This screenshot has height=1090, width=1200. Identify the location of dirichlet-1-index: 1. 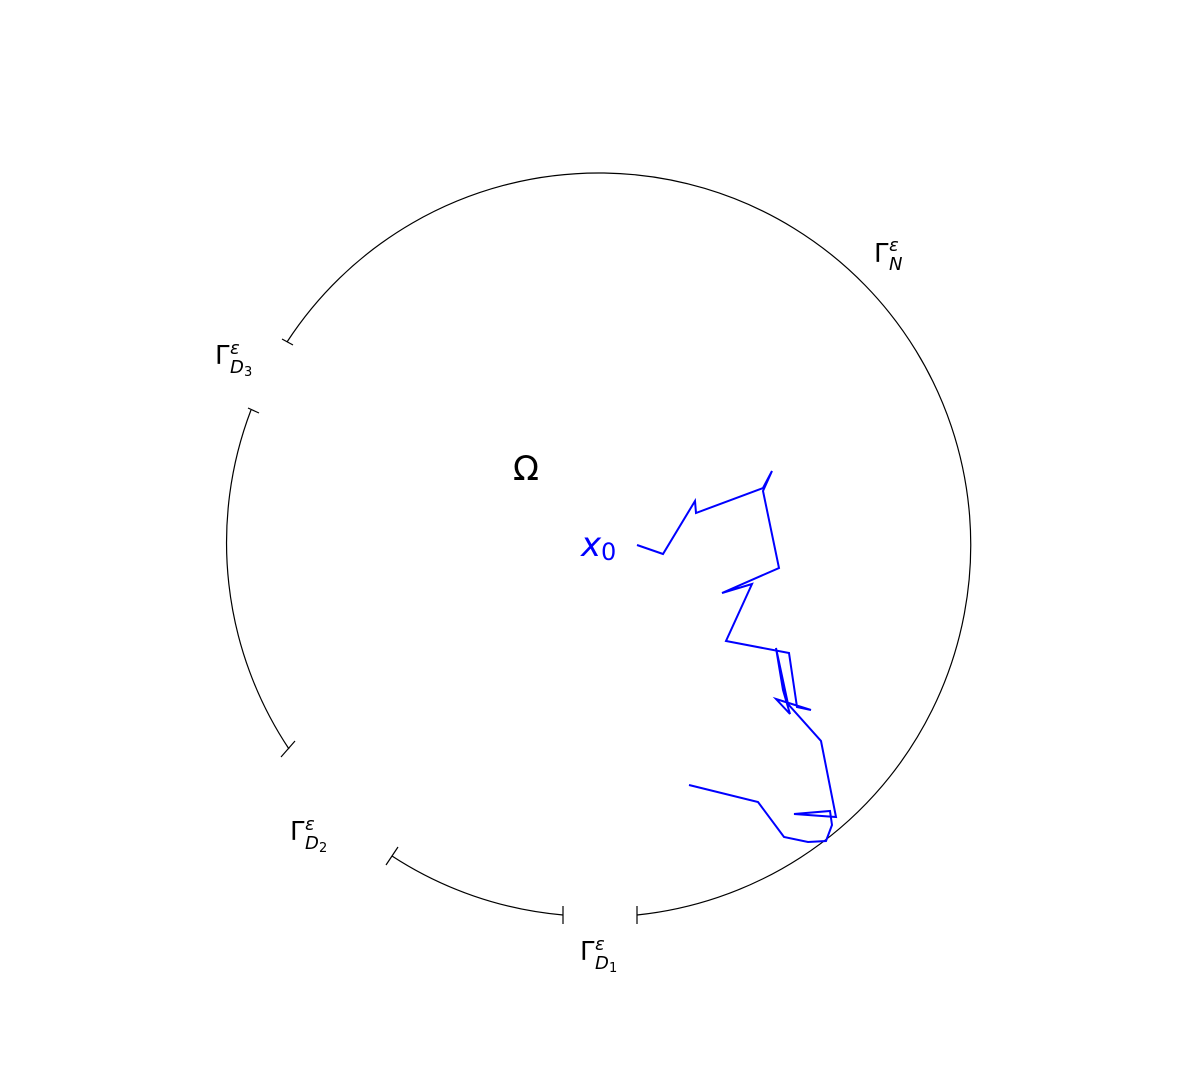
(613, 968).